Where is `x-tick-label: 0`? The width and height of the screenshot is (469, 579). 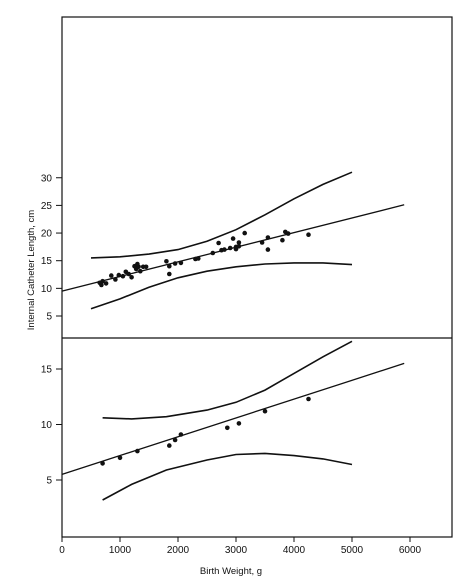 x-tick-label: 0 is located at coordinates (62, 550).